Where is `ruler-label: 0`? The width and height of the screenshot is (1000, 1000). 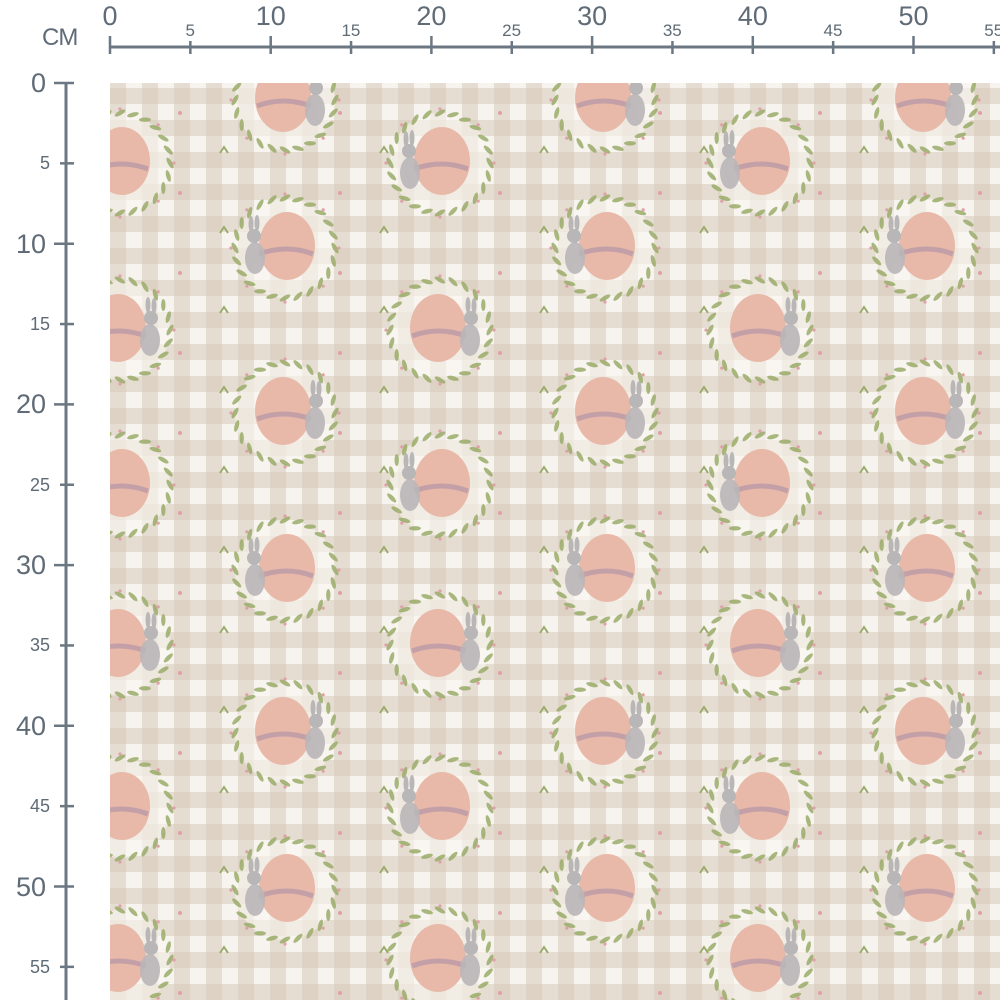
ruler-label: 0 is located at coordinates (38, 83).